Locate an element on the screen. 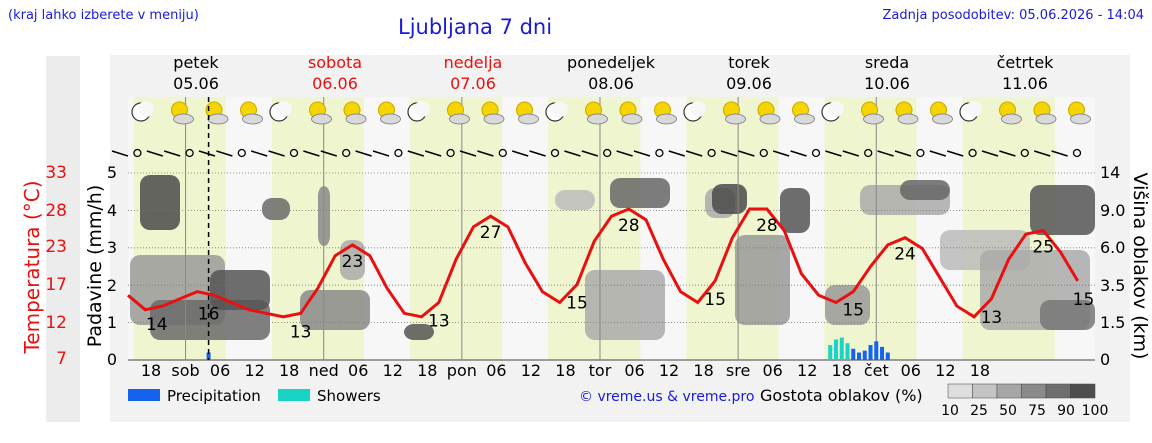 The width and height of the screenshot is (1152, 443). cloud-tick: 3.5 is located at coordinates (1112, 285).